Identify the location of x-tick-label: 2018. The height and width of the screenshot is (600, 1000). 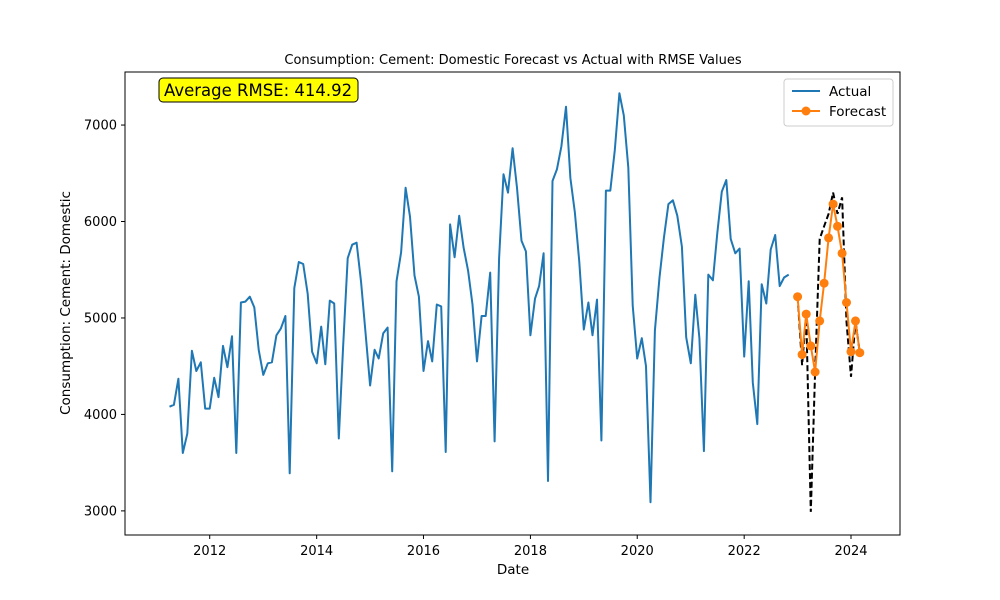
(530, 551).